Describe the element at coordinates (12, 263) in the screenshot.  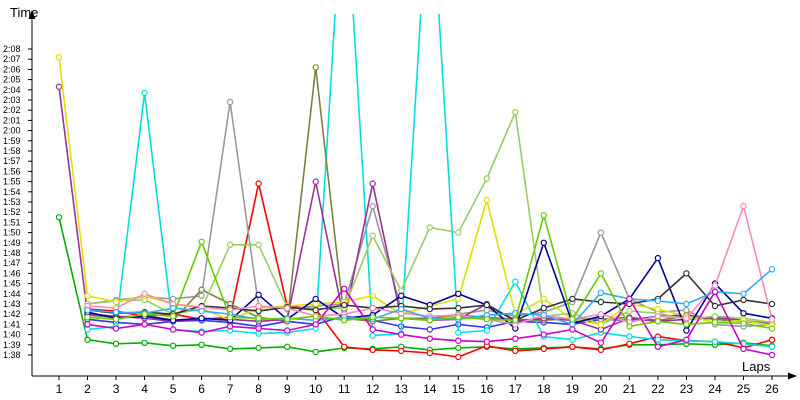
I see `y-tick-label: 1:47` at that location.